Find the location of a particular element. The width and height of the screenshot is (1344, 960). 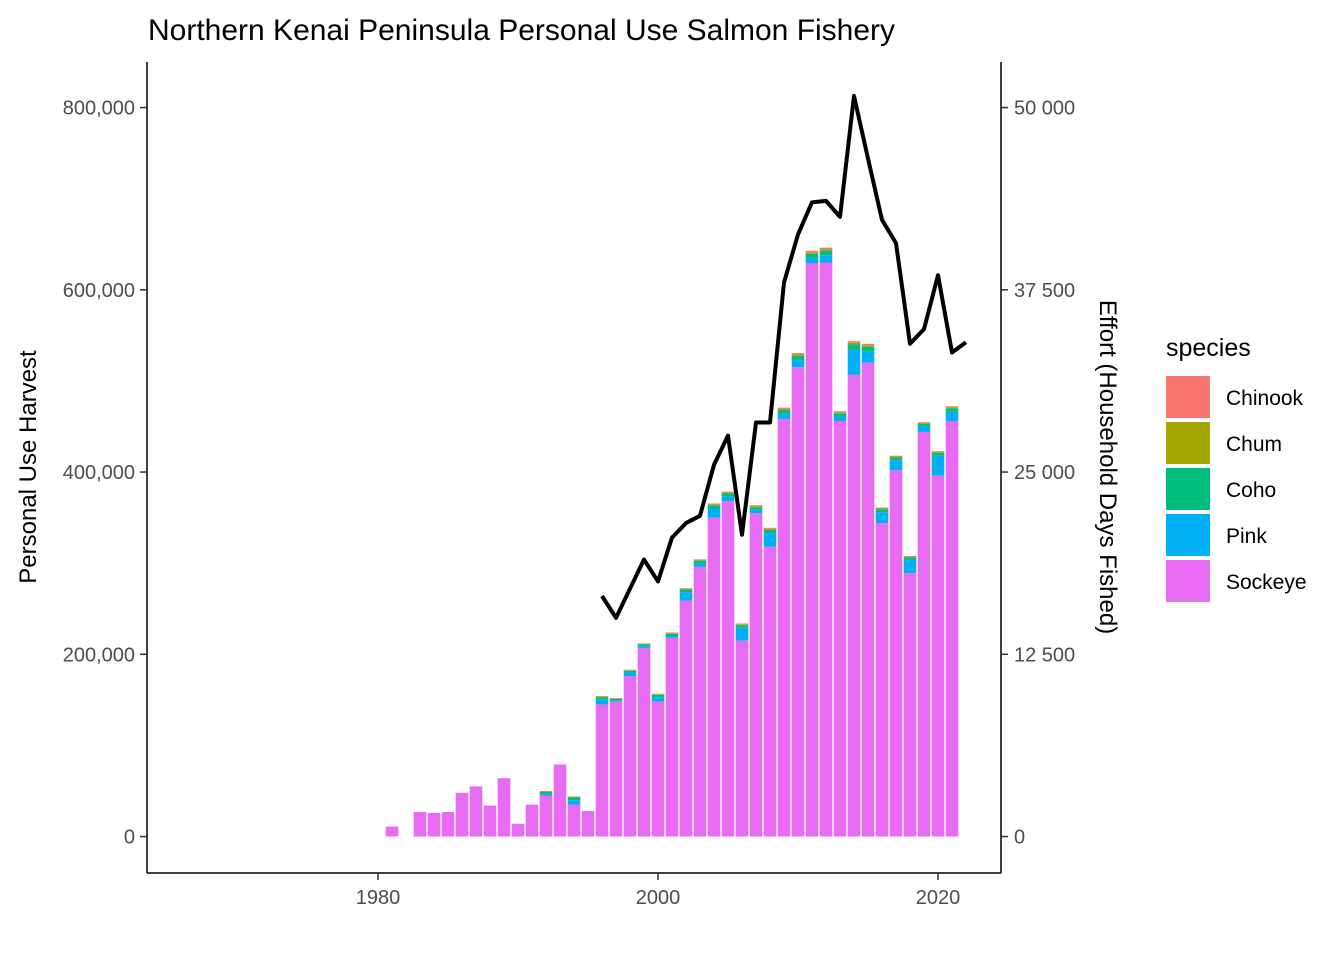

bar-pink-2020 is located at coordinates (938, 465).